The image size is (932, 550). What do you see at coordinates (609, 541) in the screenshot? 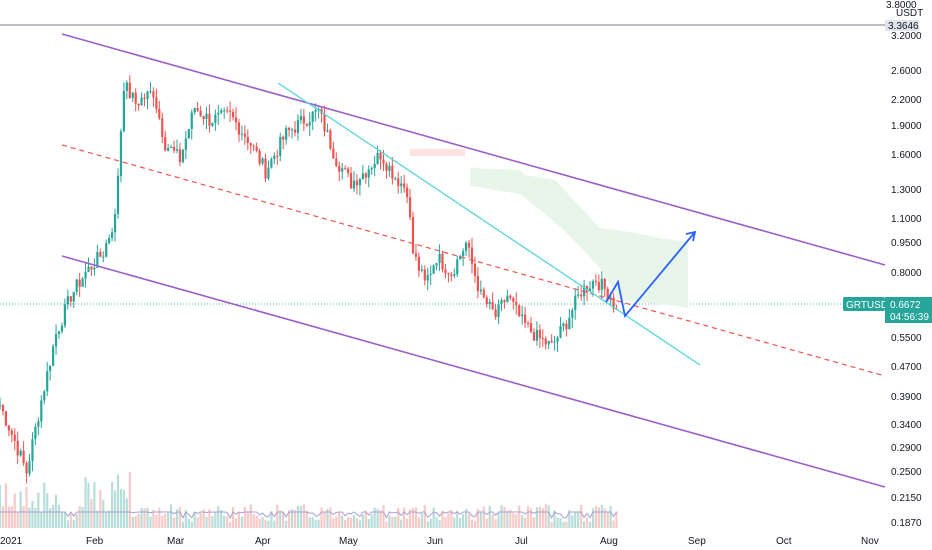
I see `x-tick-label: Aug` at bounding box center [609, 541].